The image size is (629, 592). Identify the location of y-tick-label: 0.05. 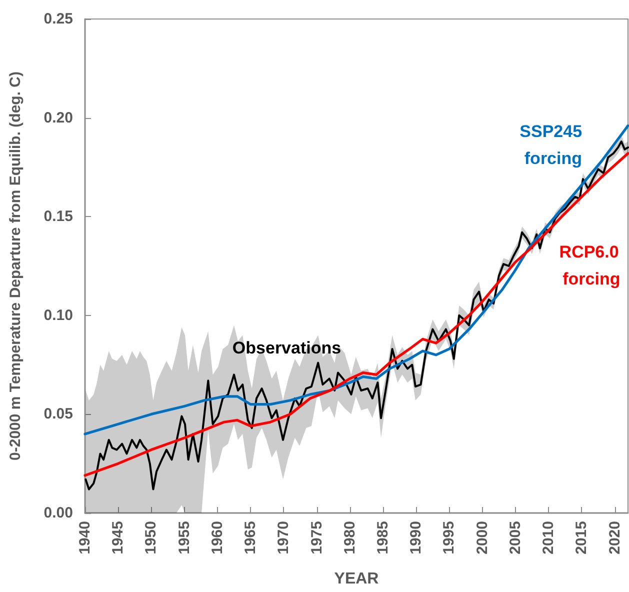
(58, 414).